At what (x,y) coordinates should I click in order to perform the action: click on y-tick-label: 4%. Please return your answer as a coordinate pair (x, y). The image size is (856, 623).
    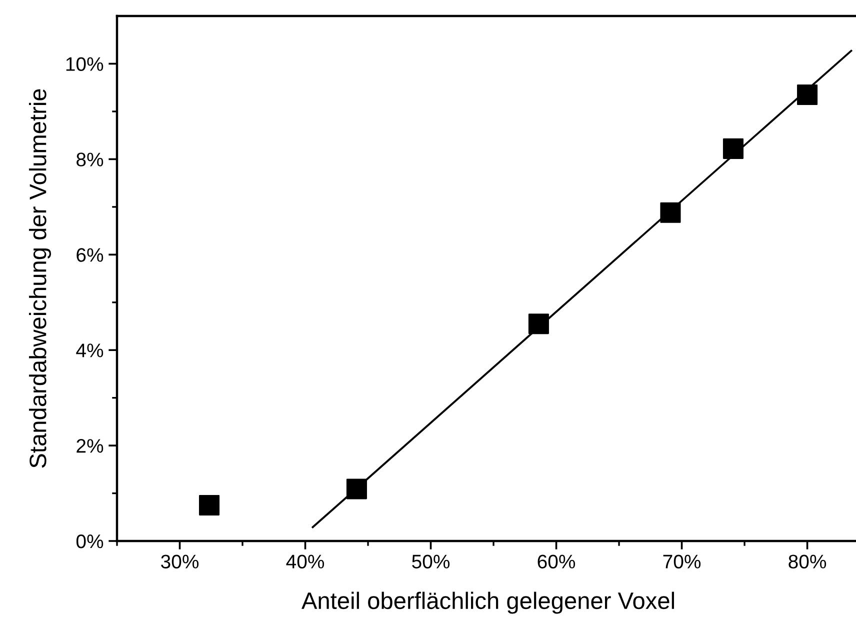
    Looking at the image, I should click on (90, 351).